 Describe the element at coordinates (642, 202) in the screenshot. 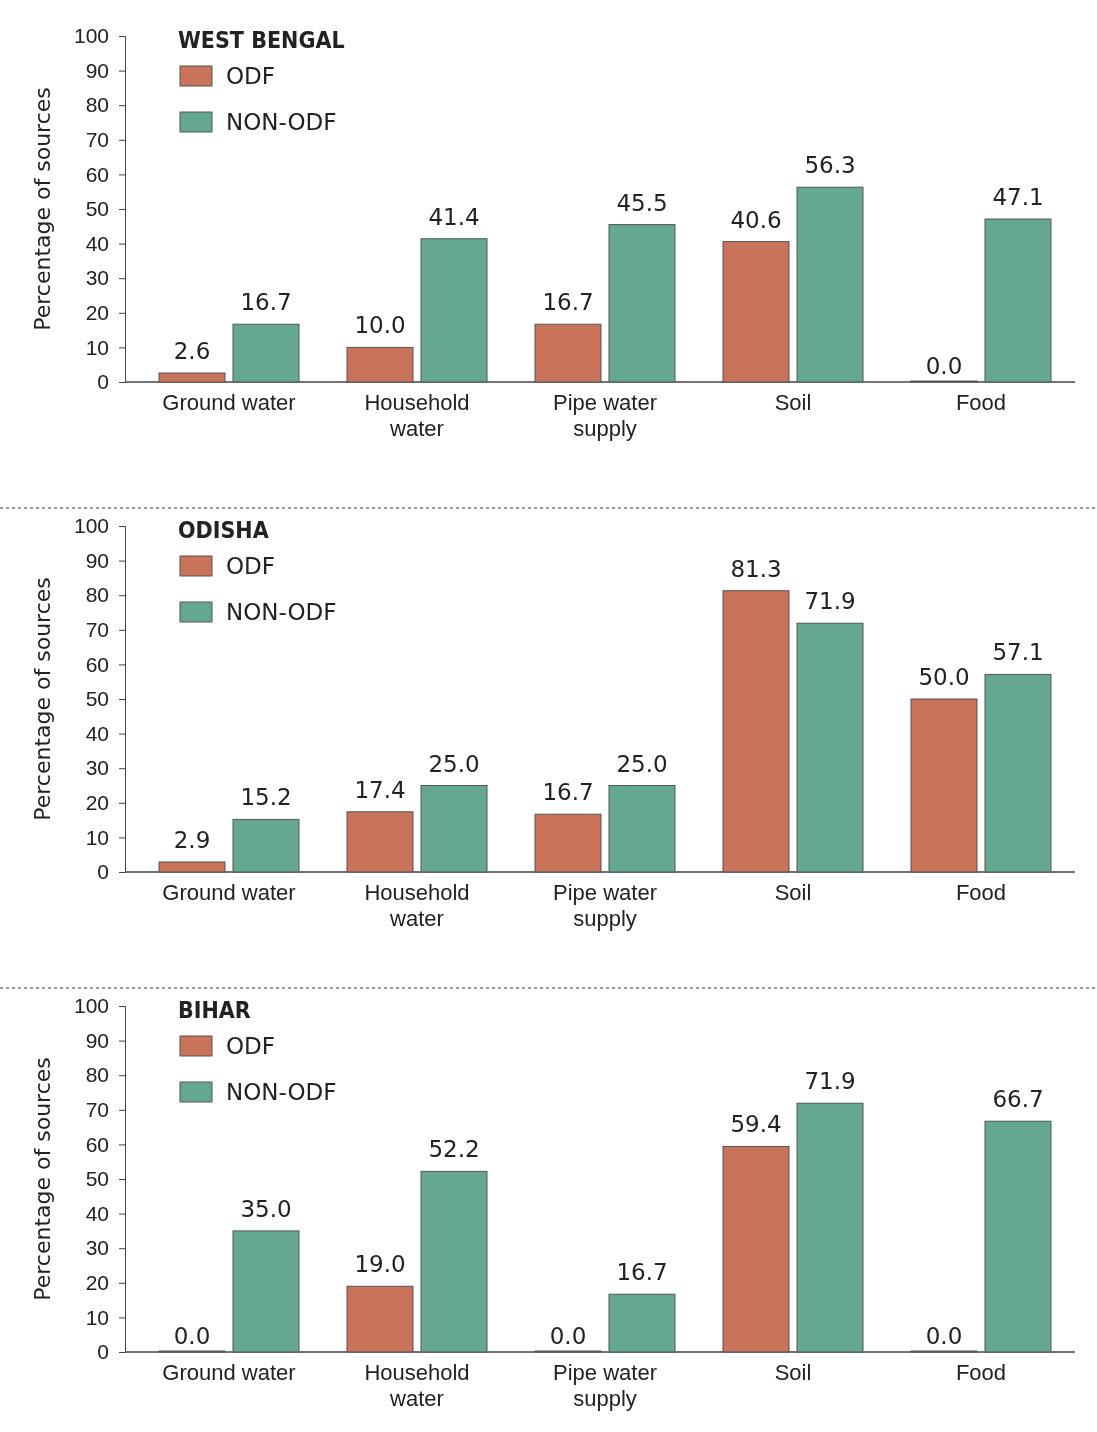

I see `data-label: 45.5` at that location.